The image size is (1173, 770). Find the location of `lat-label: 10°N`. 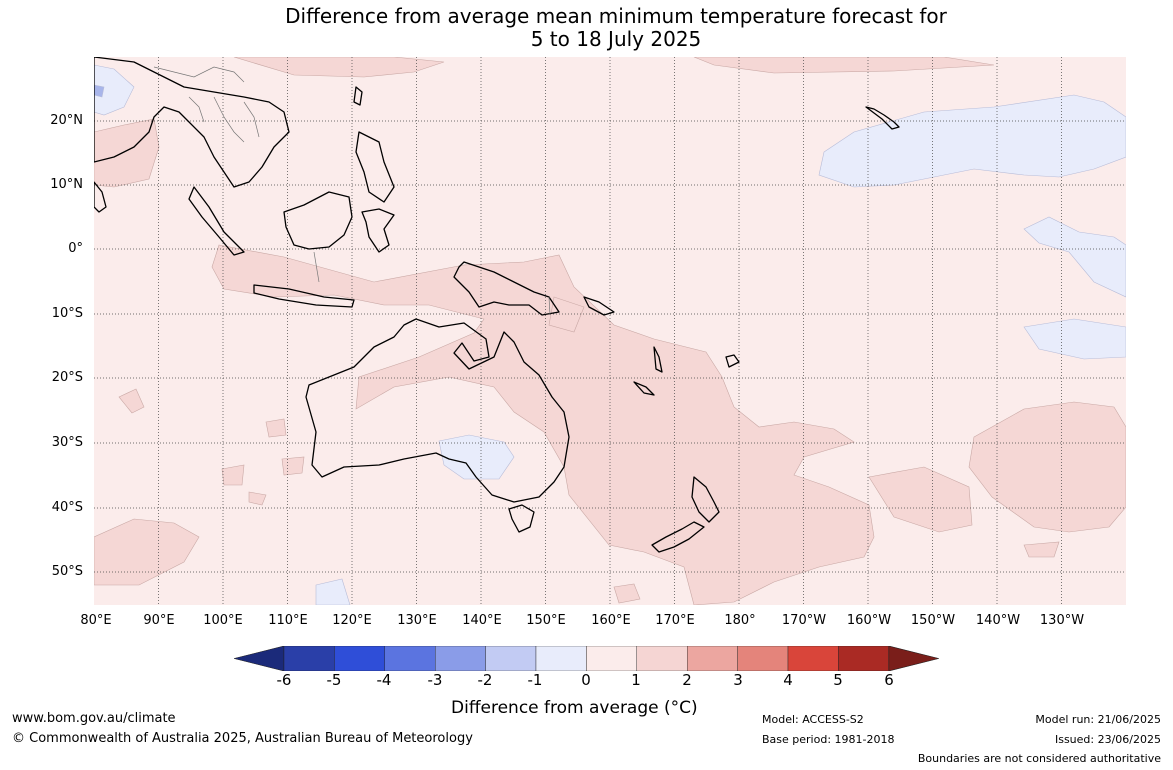

lat-label: 10°N is located at coordinates (66, 184).